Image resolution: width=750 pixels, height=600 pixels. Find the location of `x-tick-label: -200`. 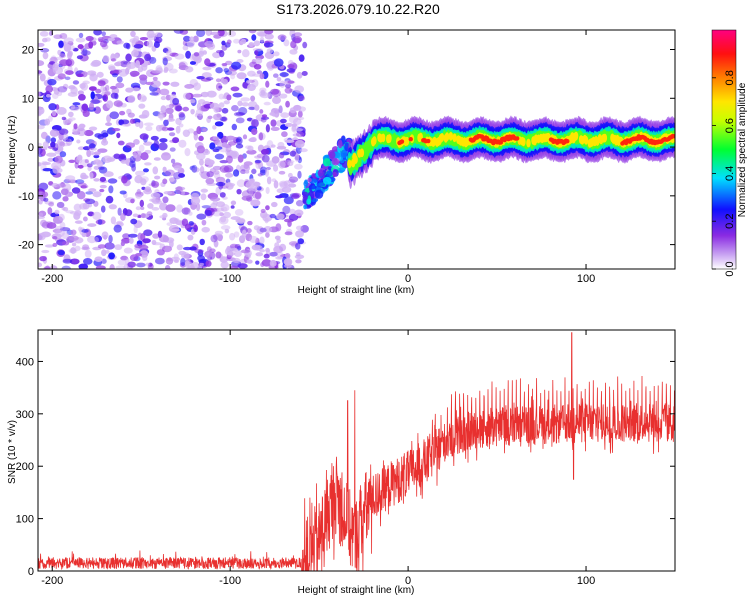

x-tick-label: -200 is located at coordinates (52, 581).